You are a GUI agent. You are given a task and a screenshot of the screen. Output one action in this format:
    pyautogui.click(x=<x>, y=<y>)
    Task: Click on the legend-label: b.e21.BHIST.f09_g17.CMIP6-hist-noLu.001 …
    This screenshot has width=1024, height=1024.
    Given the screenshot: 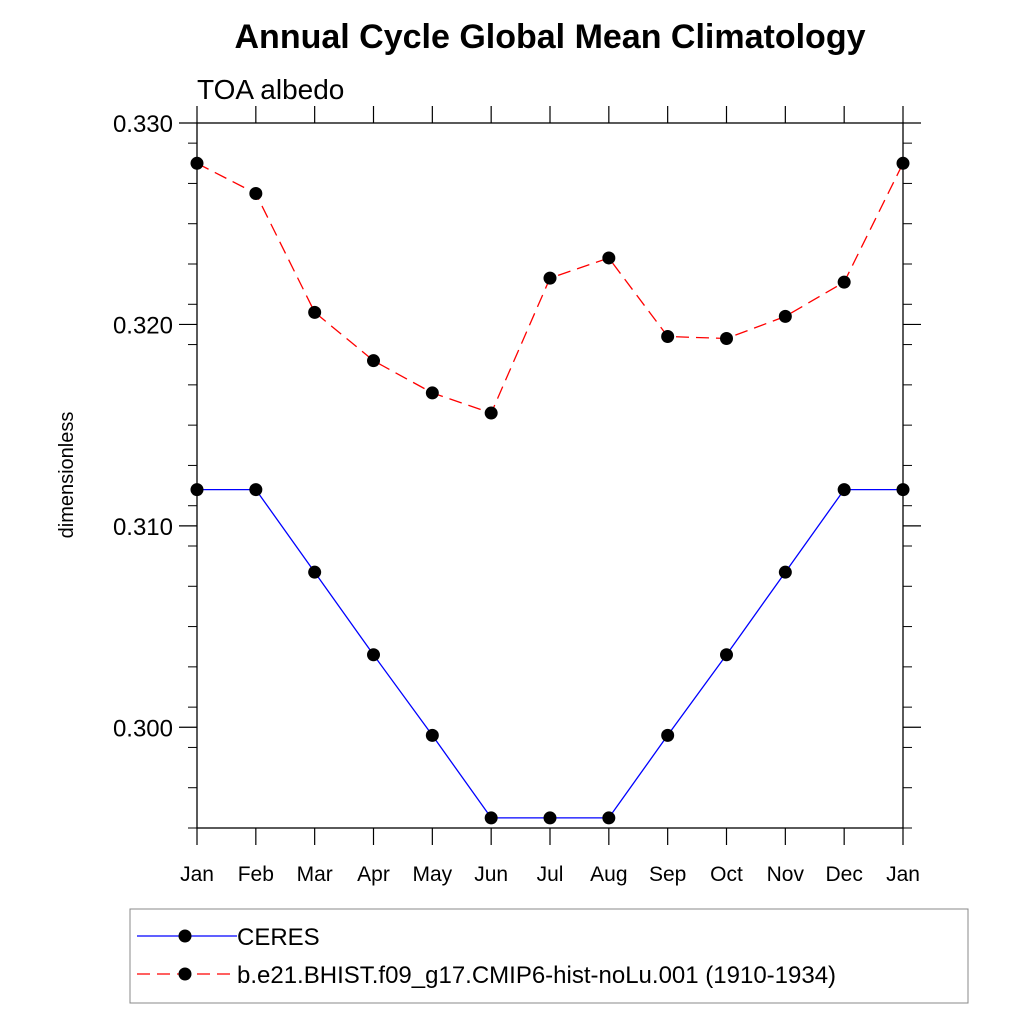 What is the action you would take?
    pyautogui.click(x=536, y=975)
    